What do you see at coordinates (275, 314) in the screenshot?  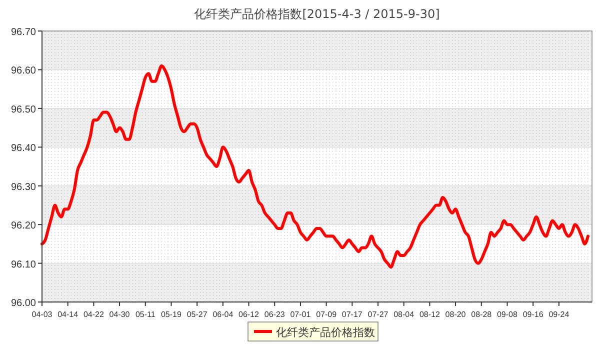 I see `x-tick-label: 06-23` at bounding box center [275, 314].